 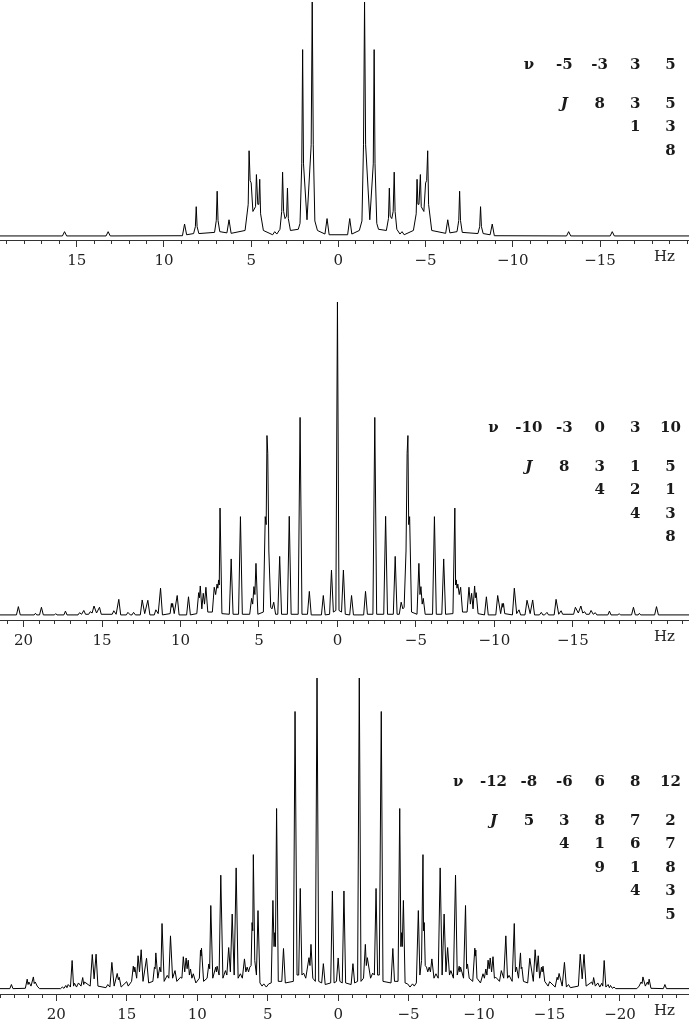 What do you see at coordinates (620, 1012) in the screenshot?
I see `x-tick-label: −20` at bounding box center [620, 1012].